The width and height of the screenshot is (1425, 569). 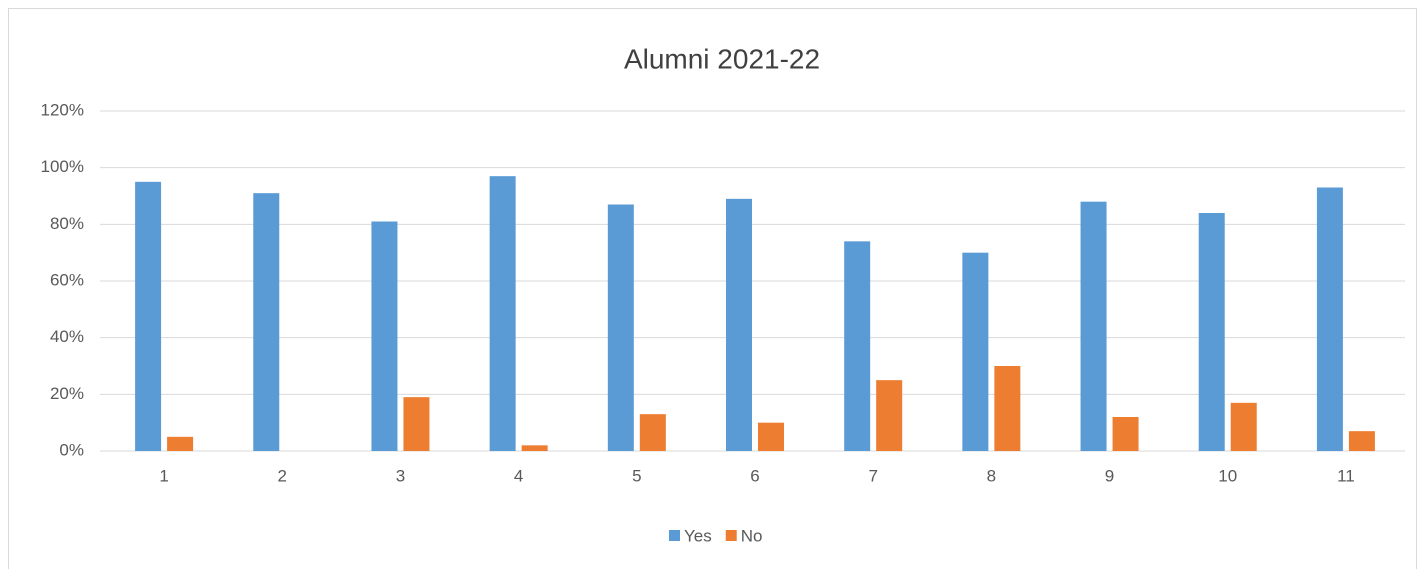 I want to click on chart-title: Alumni 2021-22, so click(x=722, y=58).